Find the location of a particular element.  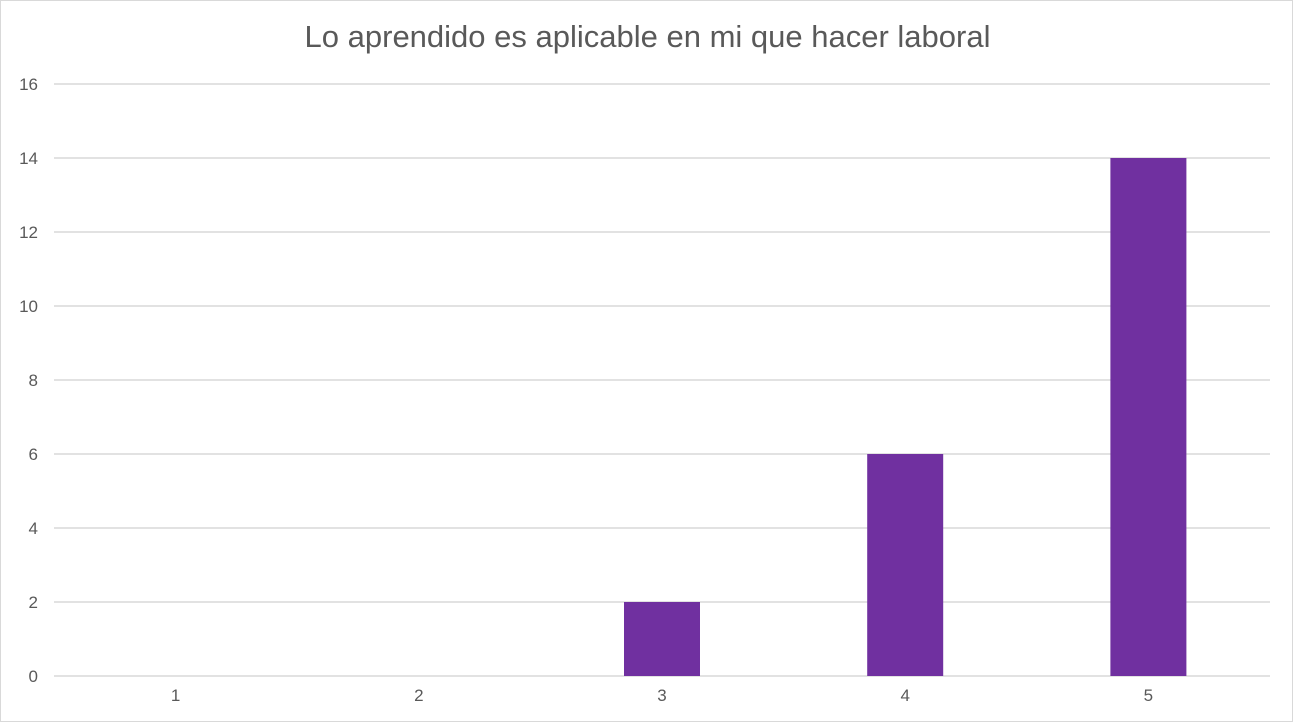

x-tick-label: 4 is located at coordinates (904, 695).